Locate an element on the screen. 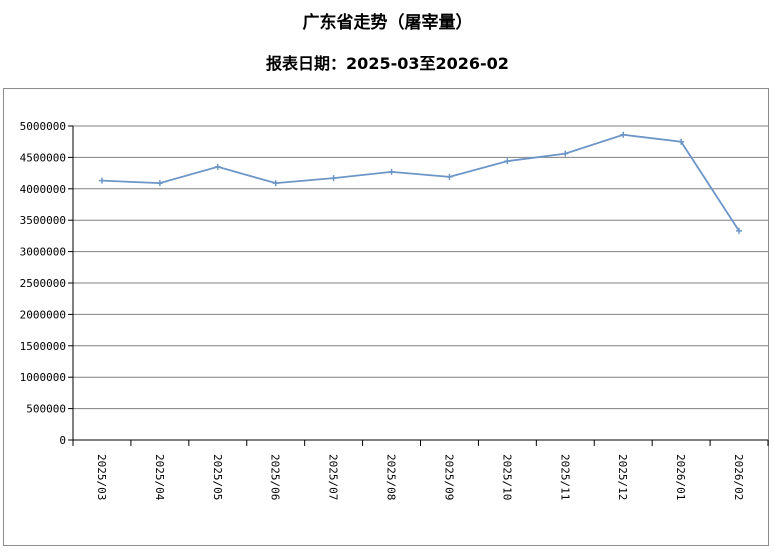 This screenshot has height=557, width=775. x-tick-label: 2026/01 is located at coordinates (680, 477).